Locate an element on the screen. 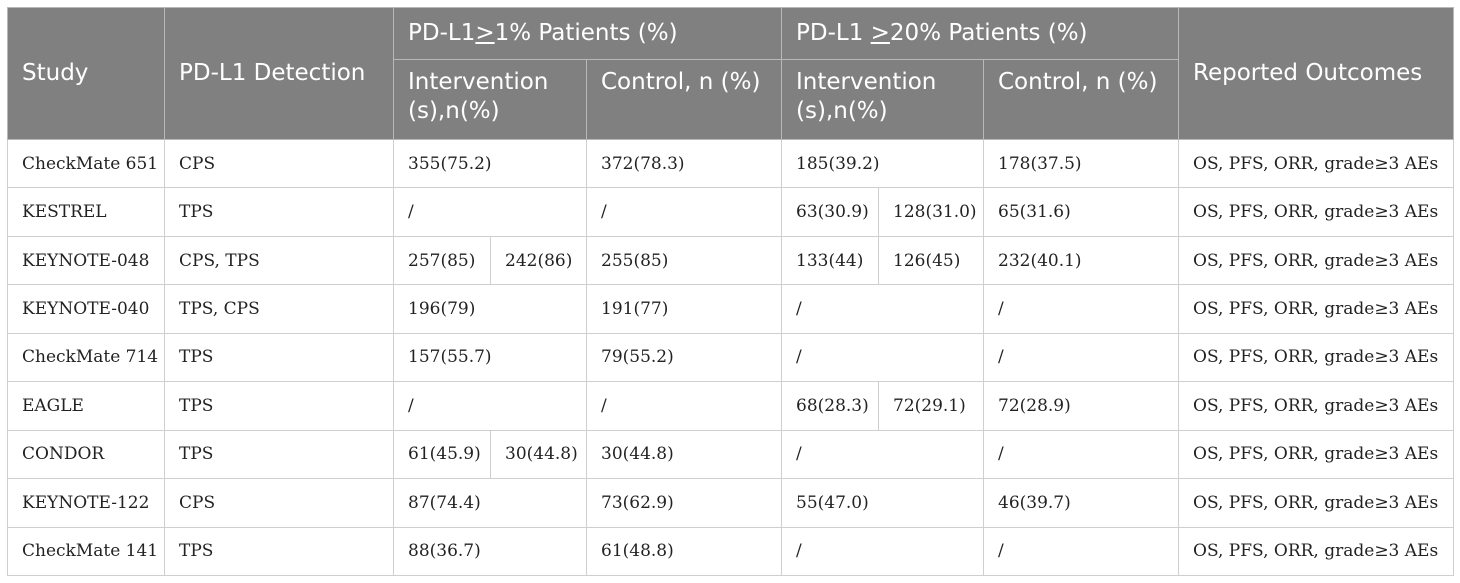  study-cell: CONDOR is located at coordinates (86, 454).